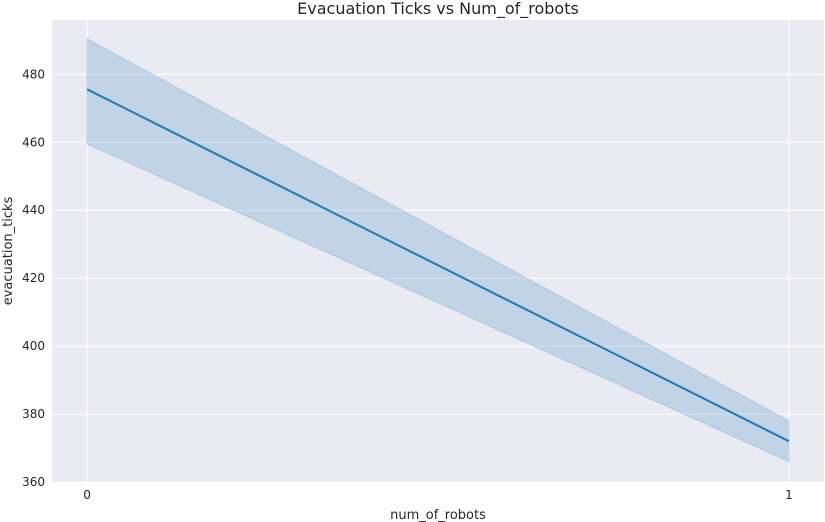 The image size is (825, 522). I want to click on x-tick-label: 1, so click(789, 495).